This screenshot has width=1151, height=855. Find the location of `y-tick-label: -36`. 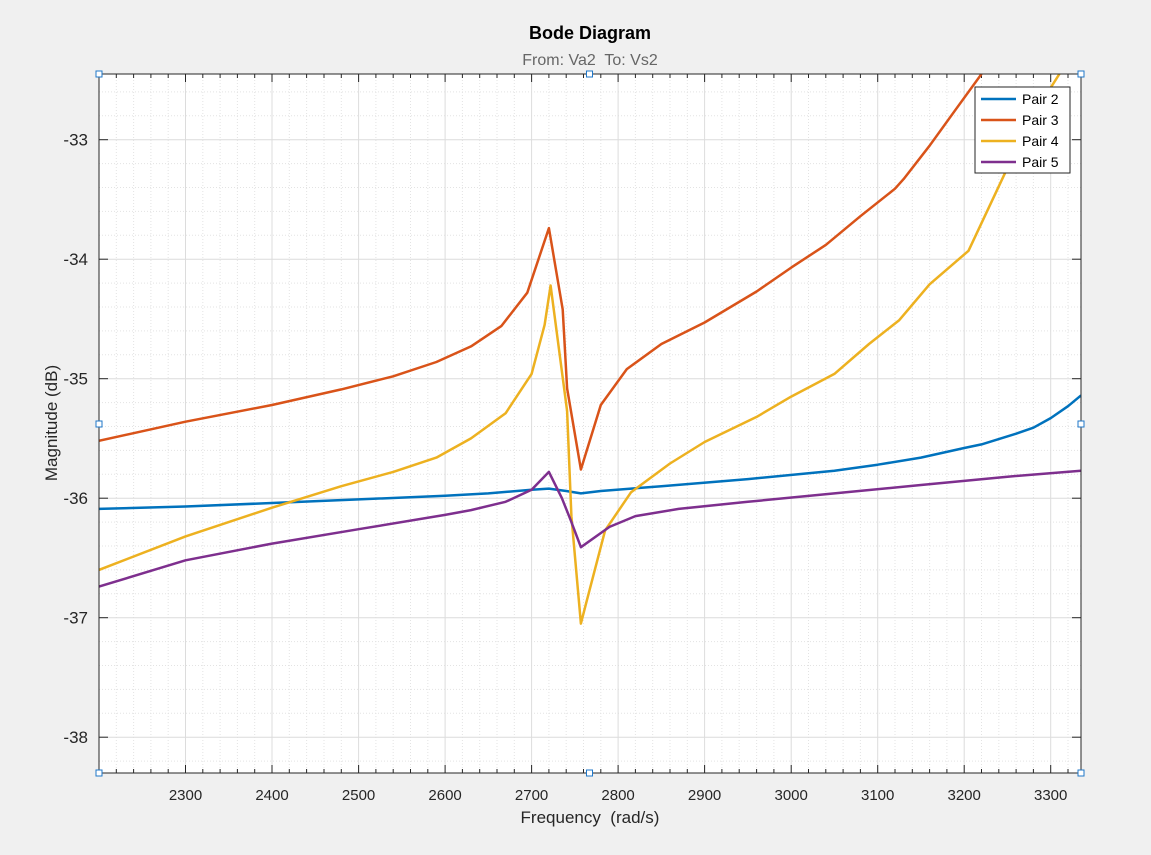

y-tick-label: -36 is located at coordinates (75, 498).